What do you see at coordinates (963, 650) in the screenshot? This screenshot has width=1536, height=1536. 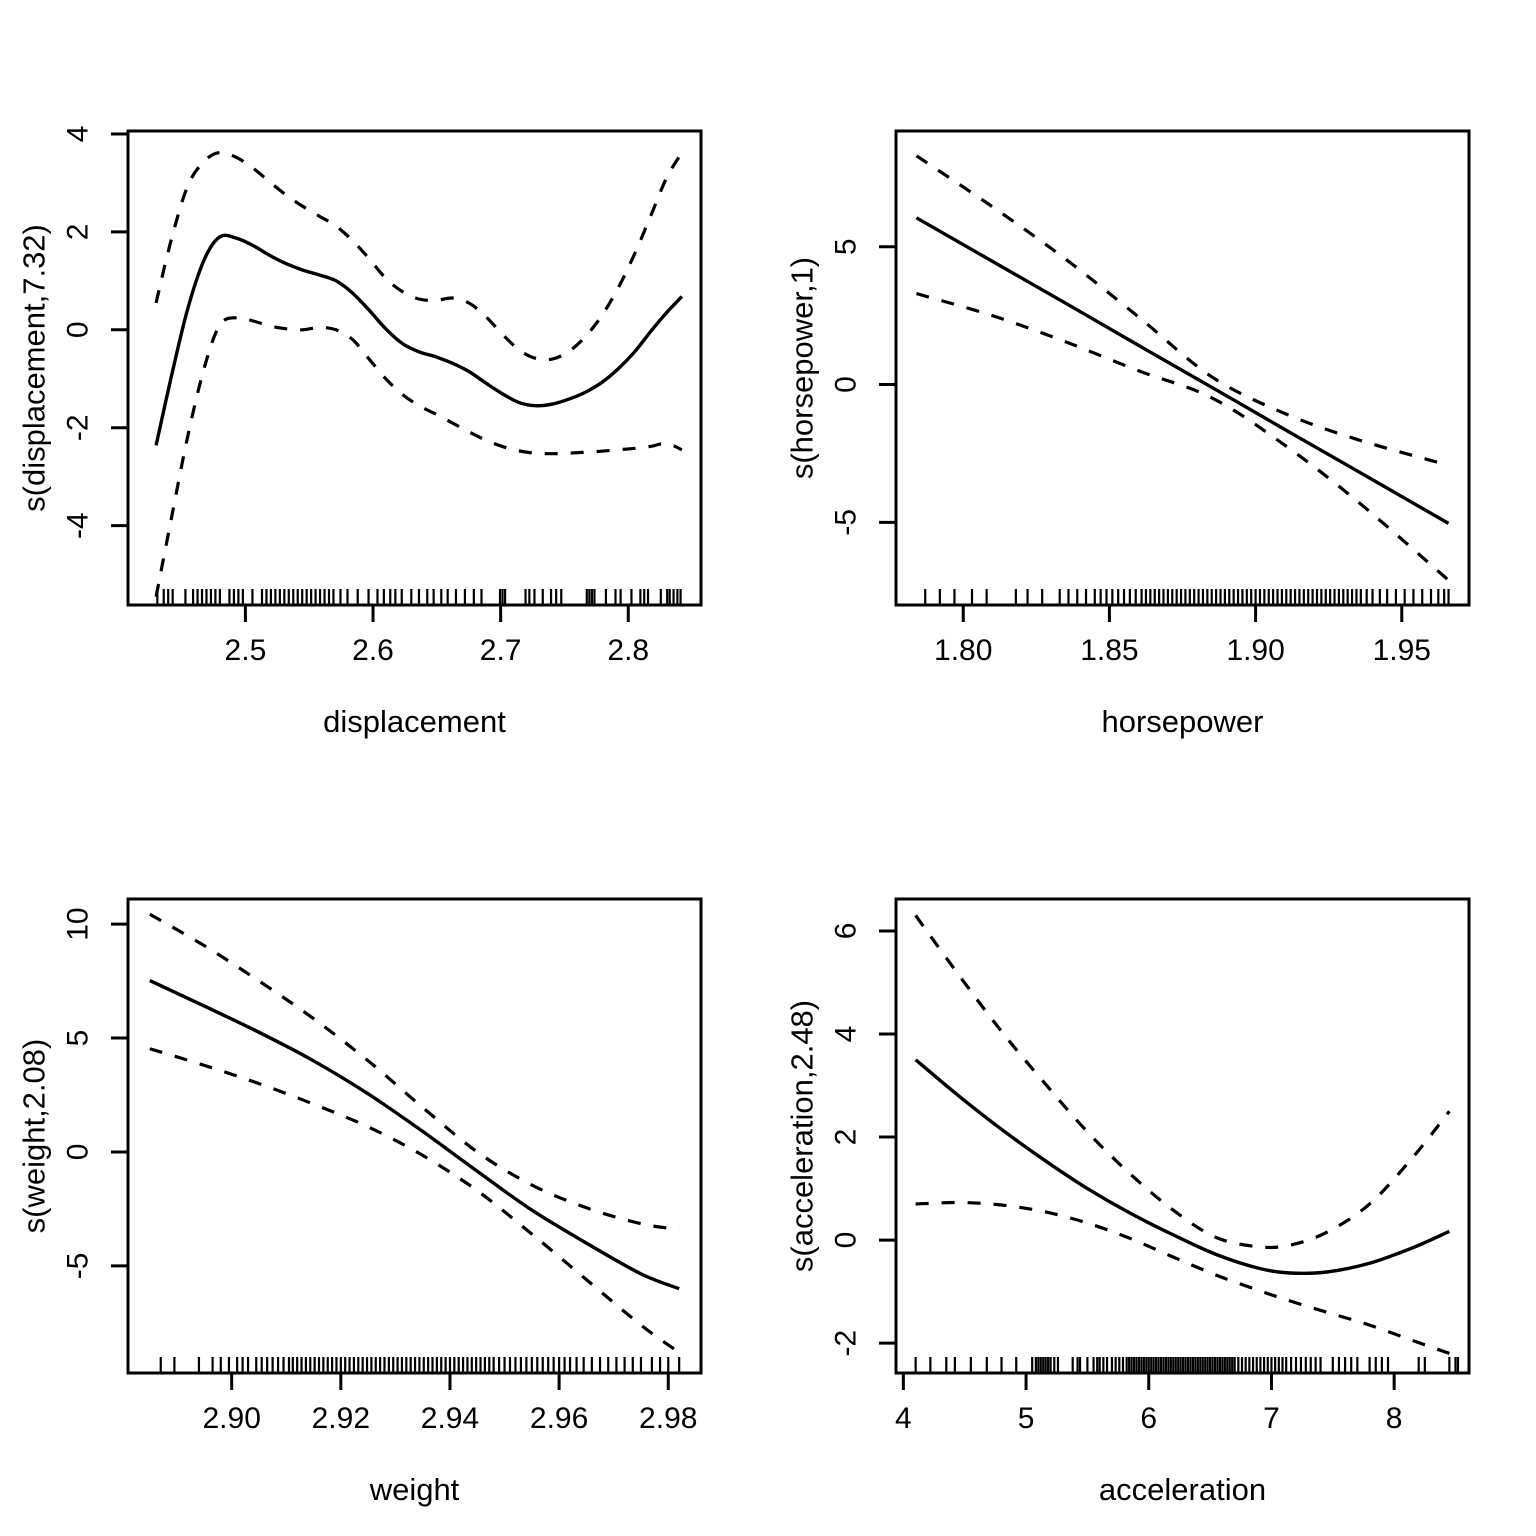 I see `x-tick-label: 1.80` at bounding box center [963, 650].